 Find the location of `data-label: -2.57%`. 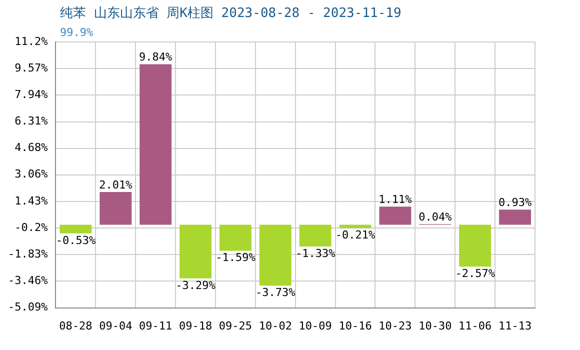

data-label: -2.57% is located at coordinates (475, 273).